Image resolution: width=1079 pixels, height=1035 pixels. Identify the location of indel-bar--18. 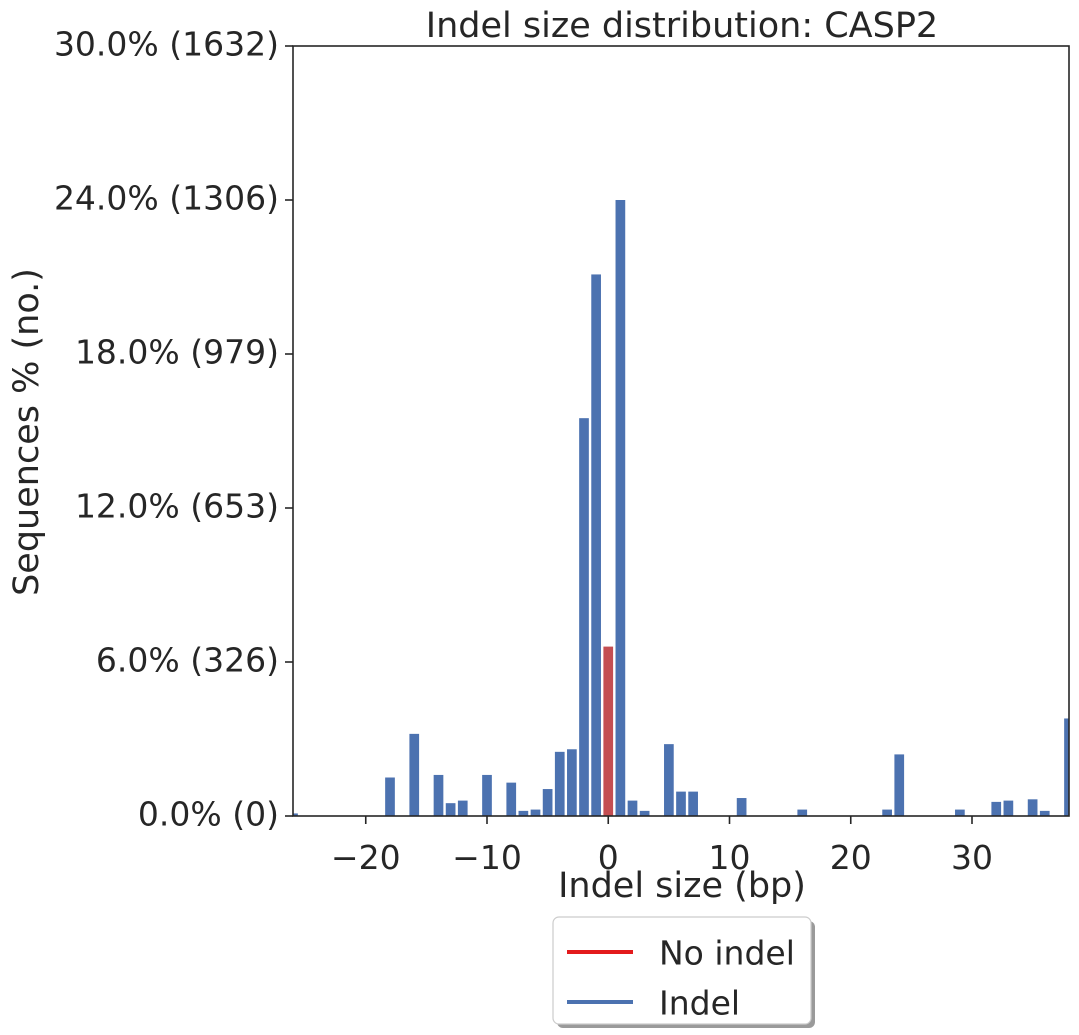
(390, 796).